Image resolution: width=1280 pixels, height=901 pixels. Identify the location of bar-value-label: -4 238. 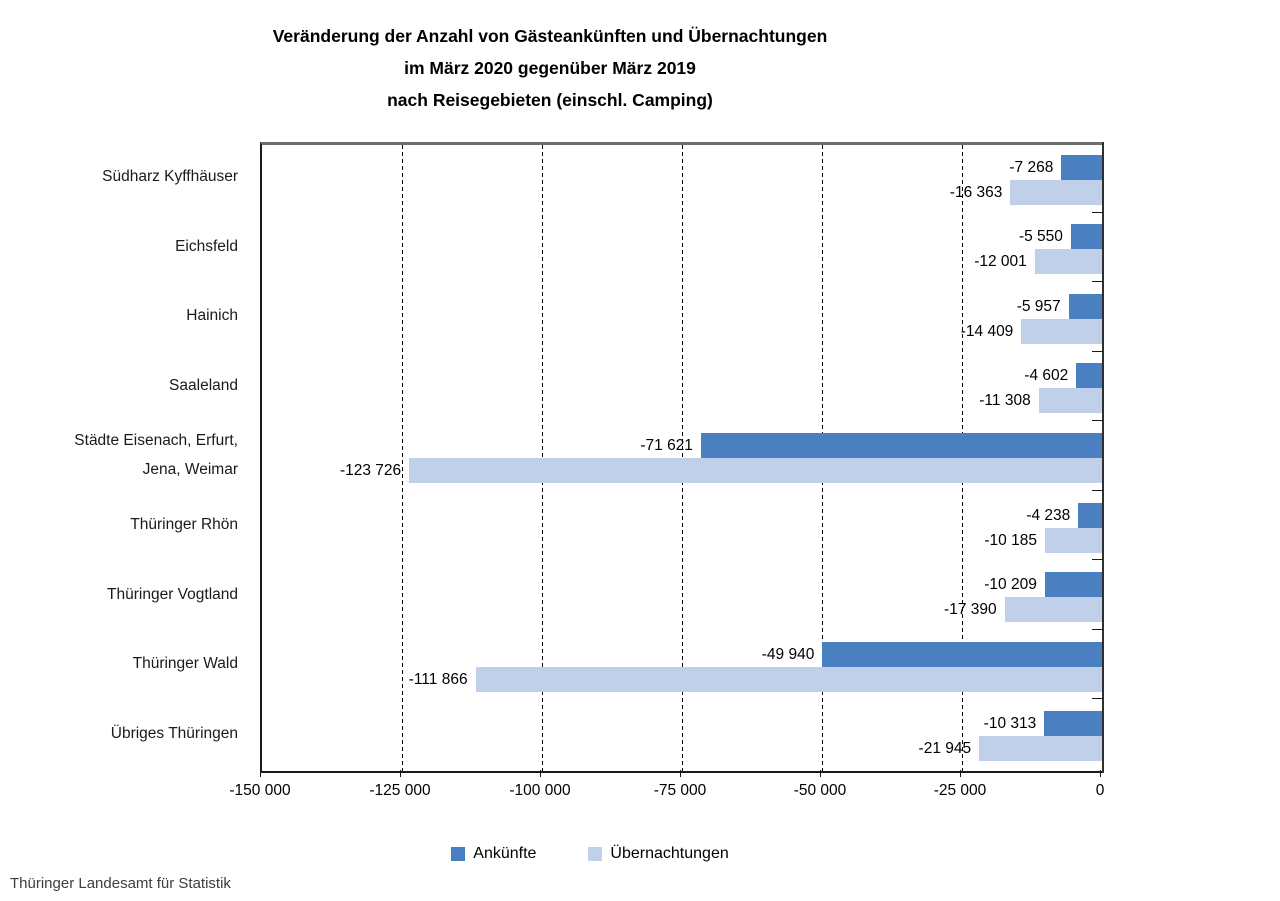
(1048, 515).